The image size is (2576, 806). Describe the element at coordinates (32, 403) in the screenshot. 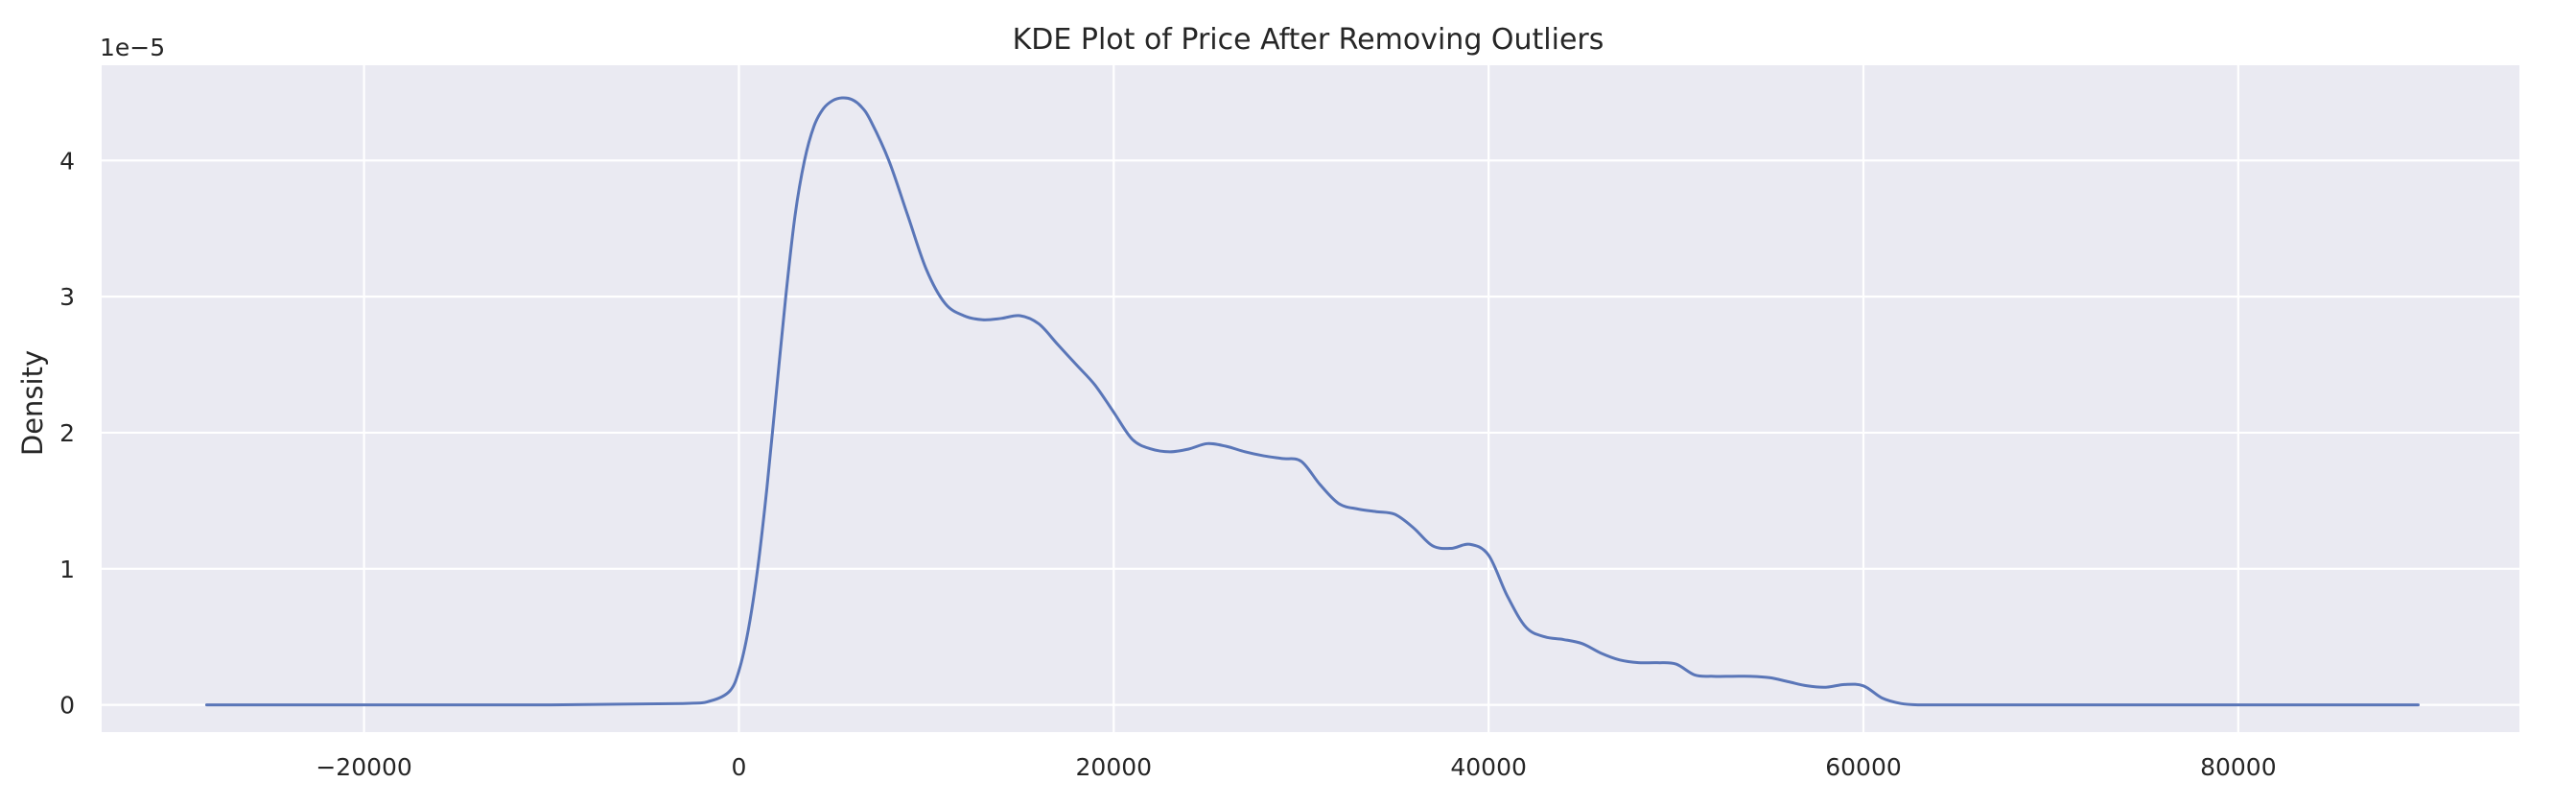

I see `y-axis-label: Density` at that location.